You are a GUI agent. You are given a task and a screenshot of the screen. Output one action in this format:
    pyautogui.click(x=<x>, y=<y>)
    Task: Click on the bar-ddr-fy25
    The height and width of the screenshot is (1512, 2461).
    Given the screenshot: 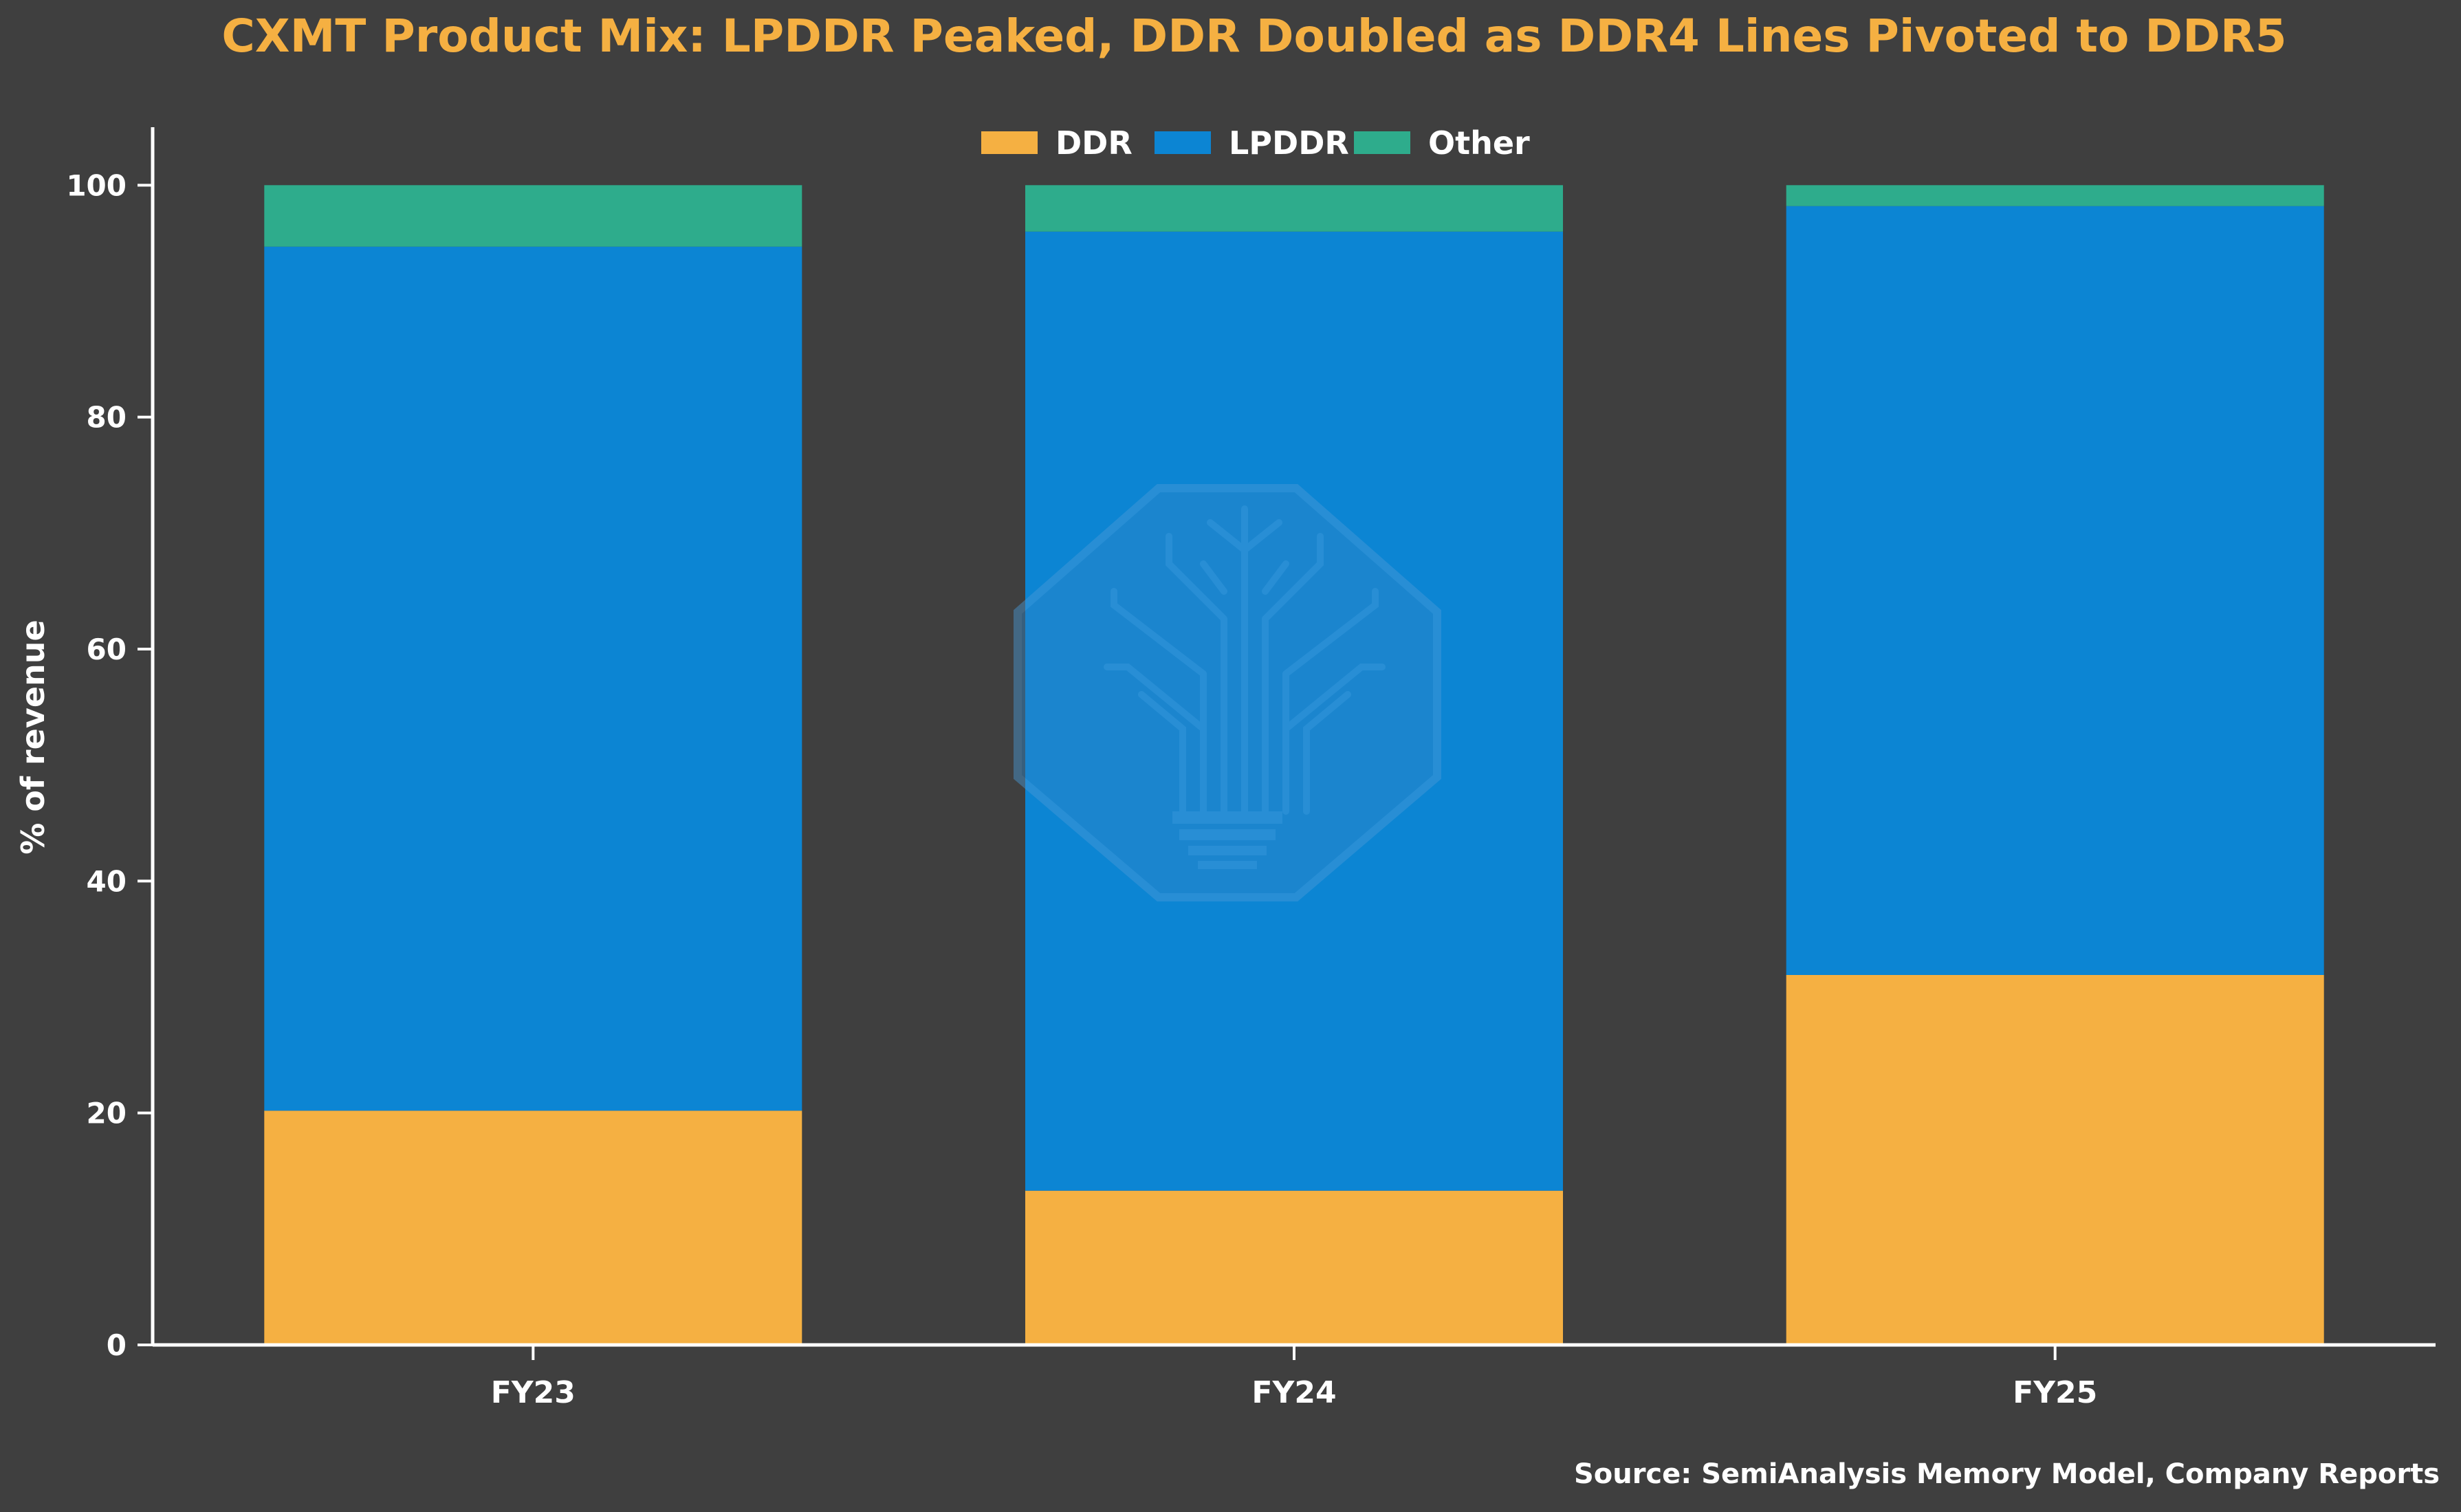 What is the action you would take?
    pyautogui.click(x=2055, y=1160)
    